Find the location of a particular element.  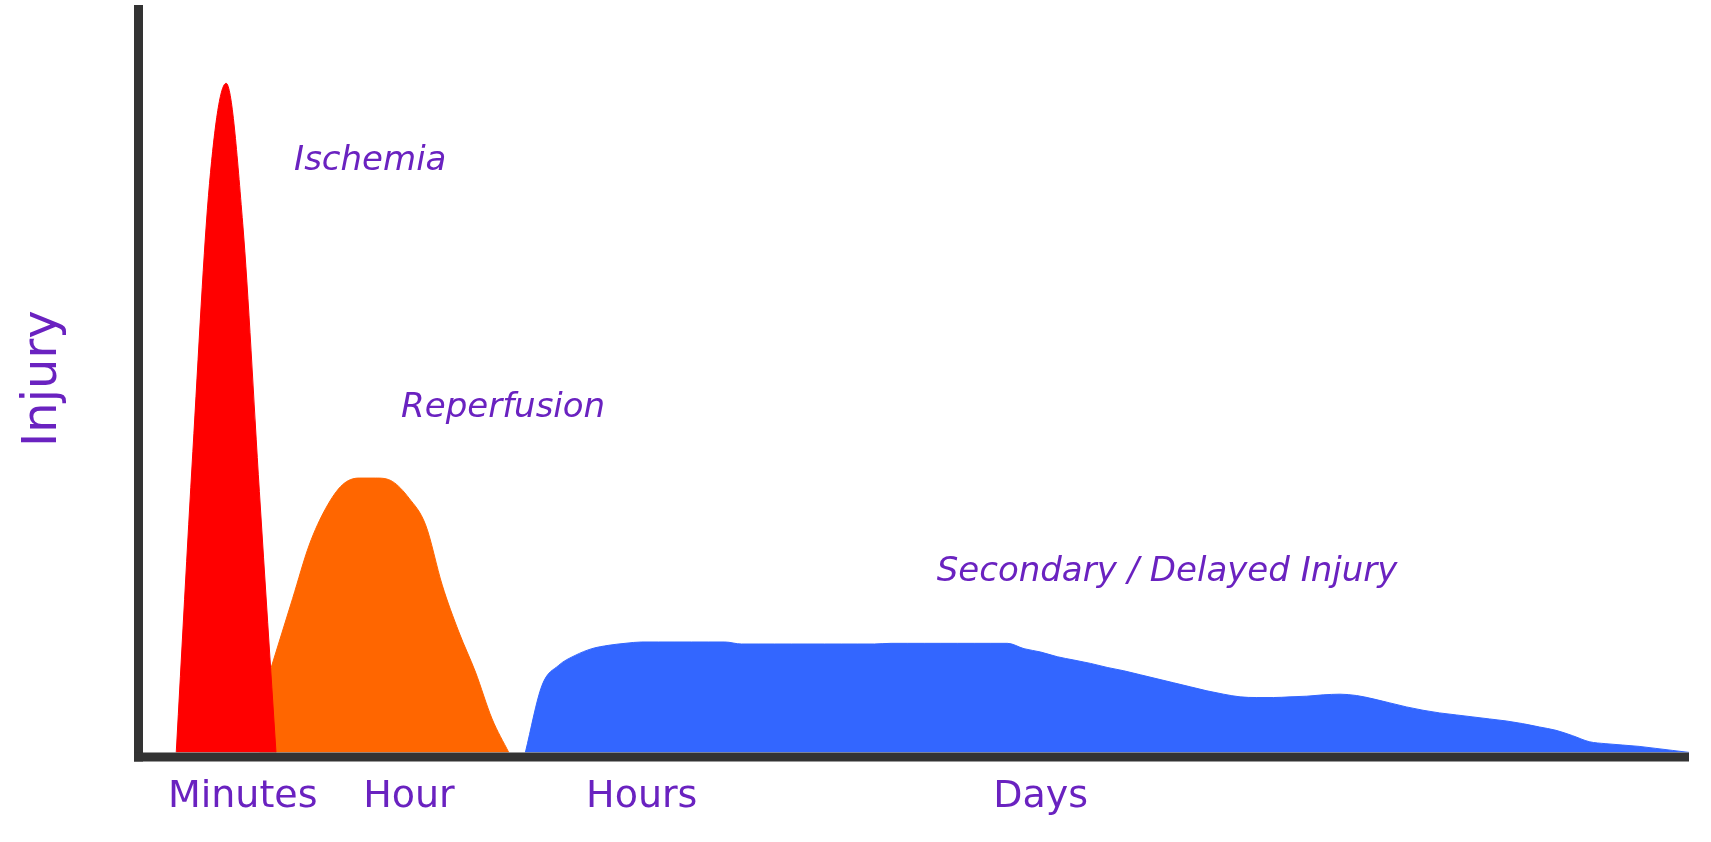

series-label: Secondary / Delayed Injury is located at coordinates (1167, 568).